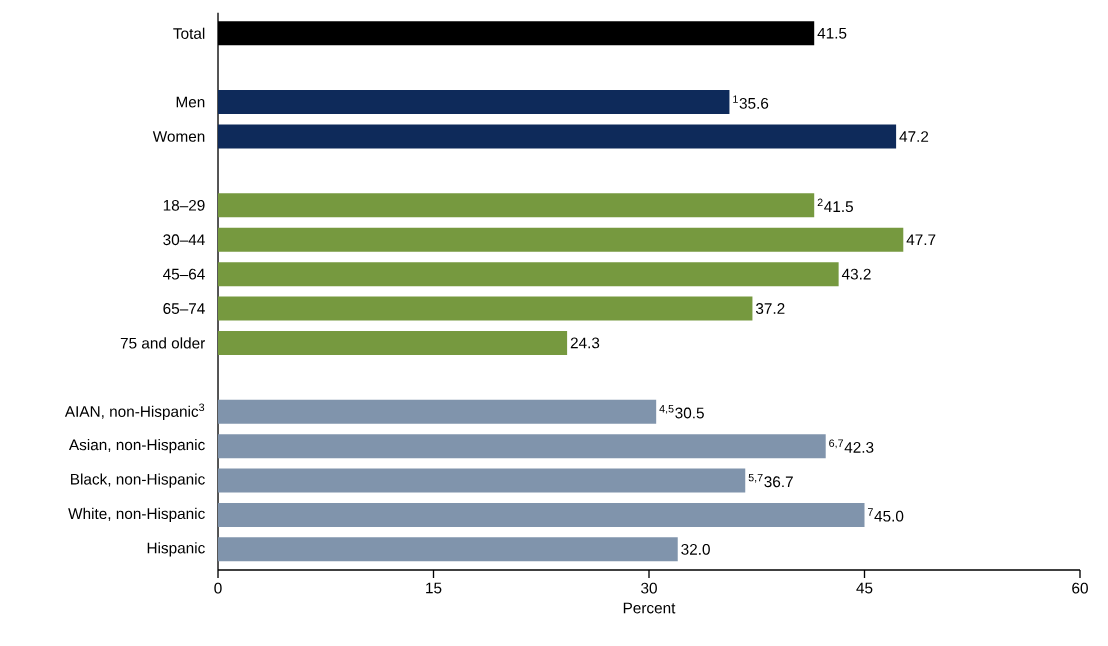 The image size is (1108, 646). What do you see at coordinates (163, 343) in the screenshot?
I see `y-tick-label: 75 and older` at bounding box center [163, 343].